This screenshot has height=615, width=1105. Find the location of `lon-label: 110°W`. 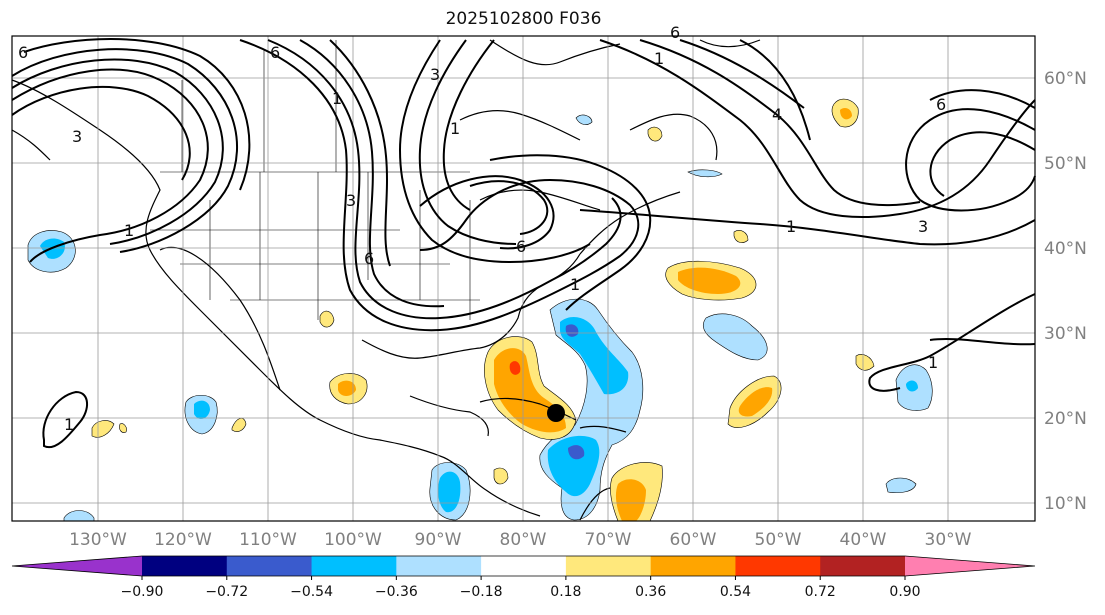

lon-label: 110°W is located at coordinates (268, 540).